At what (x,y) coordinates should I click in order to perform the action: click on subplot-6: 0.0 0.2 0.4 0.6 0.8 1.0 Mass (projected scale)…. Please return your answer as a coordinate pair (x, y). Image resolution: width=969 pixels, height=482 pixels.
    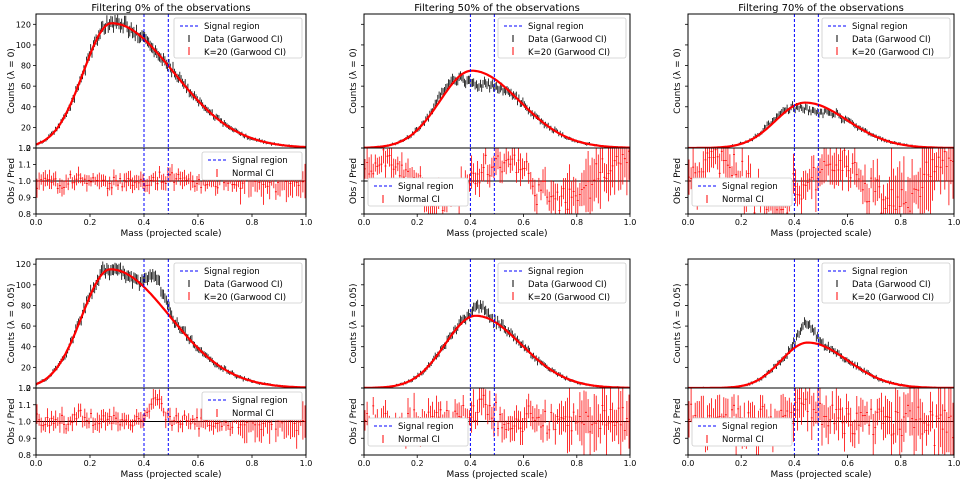
    Looking at the image, I should click on (816, 369).